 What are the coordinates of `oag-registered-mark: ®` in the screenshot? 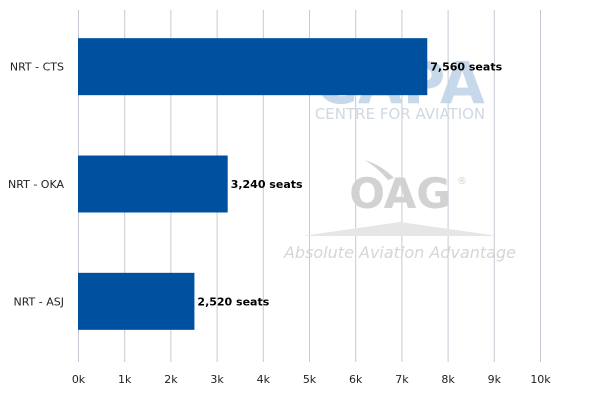 It's located at (462, 181).